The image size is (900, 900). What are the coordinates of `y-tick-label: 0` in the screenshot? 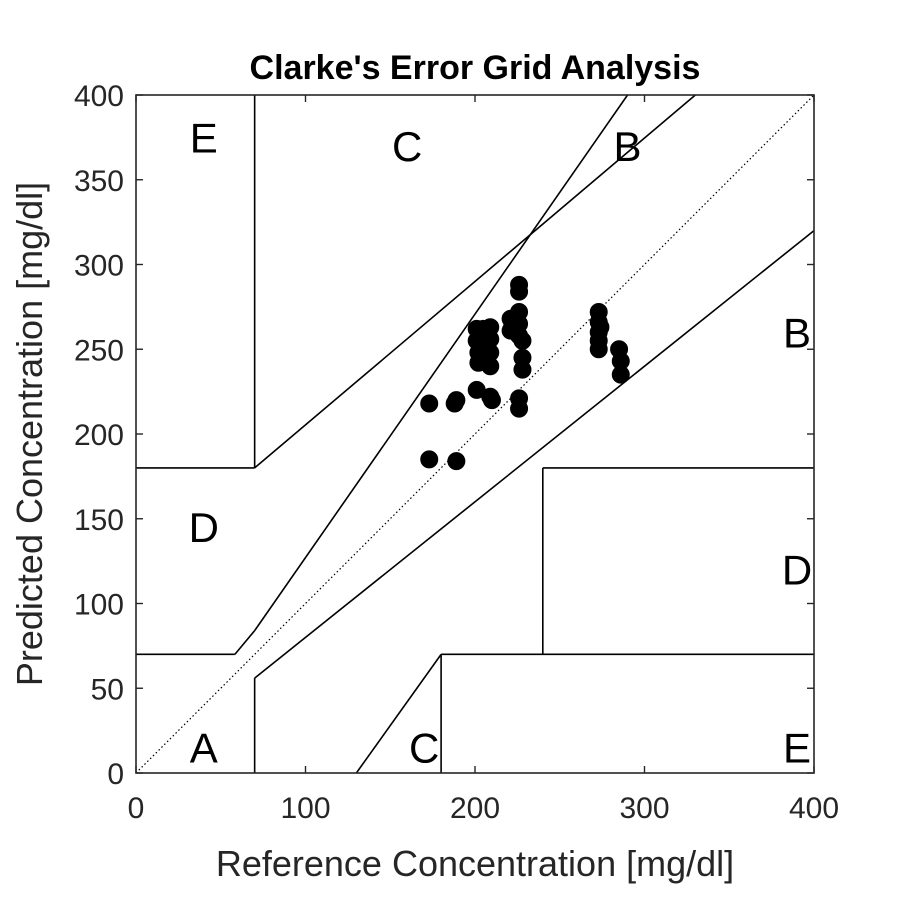 It's located at (115, 774).